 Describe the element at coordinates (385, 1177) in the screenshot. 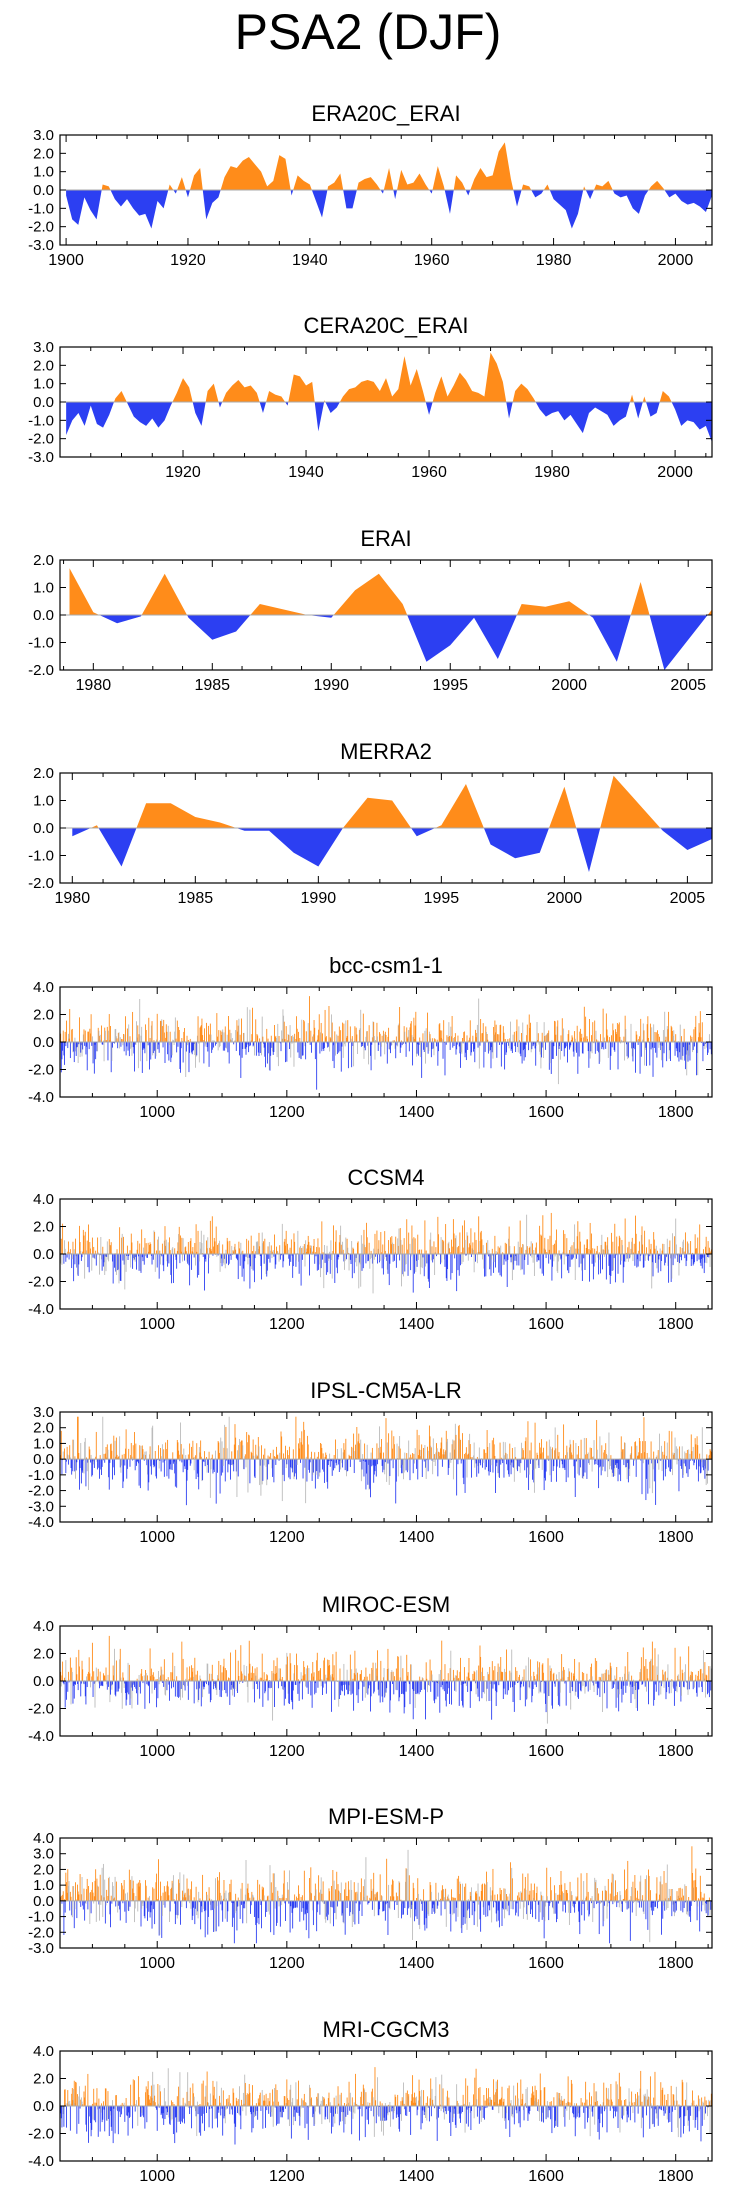

I see `chart-title: CCSM4` at that location.